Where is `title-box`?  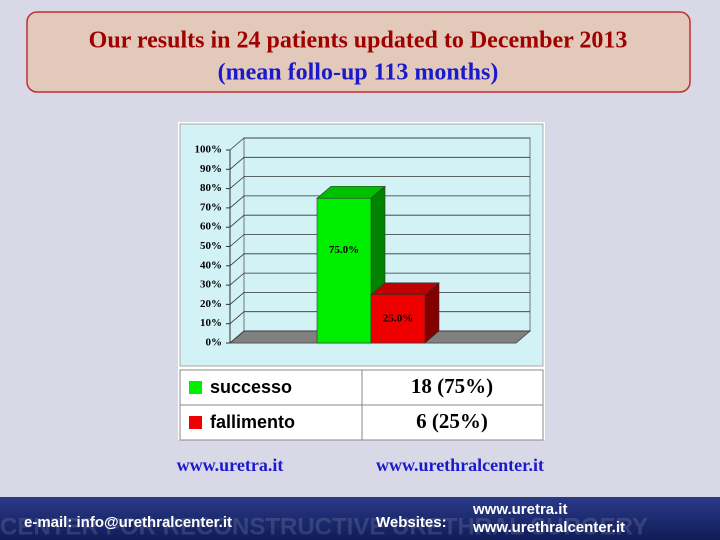 title-box is located at coordinates (358, 52).